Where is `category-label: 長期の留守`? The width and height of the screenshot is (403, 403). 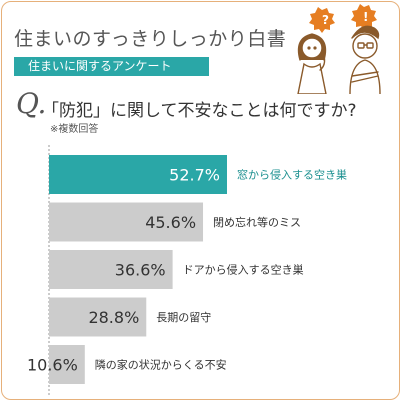 category-label: 長期の留守 is located at coordinates (183, 317).